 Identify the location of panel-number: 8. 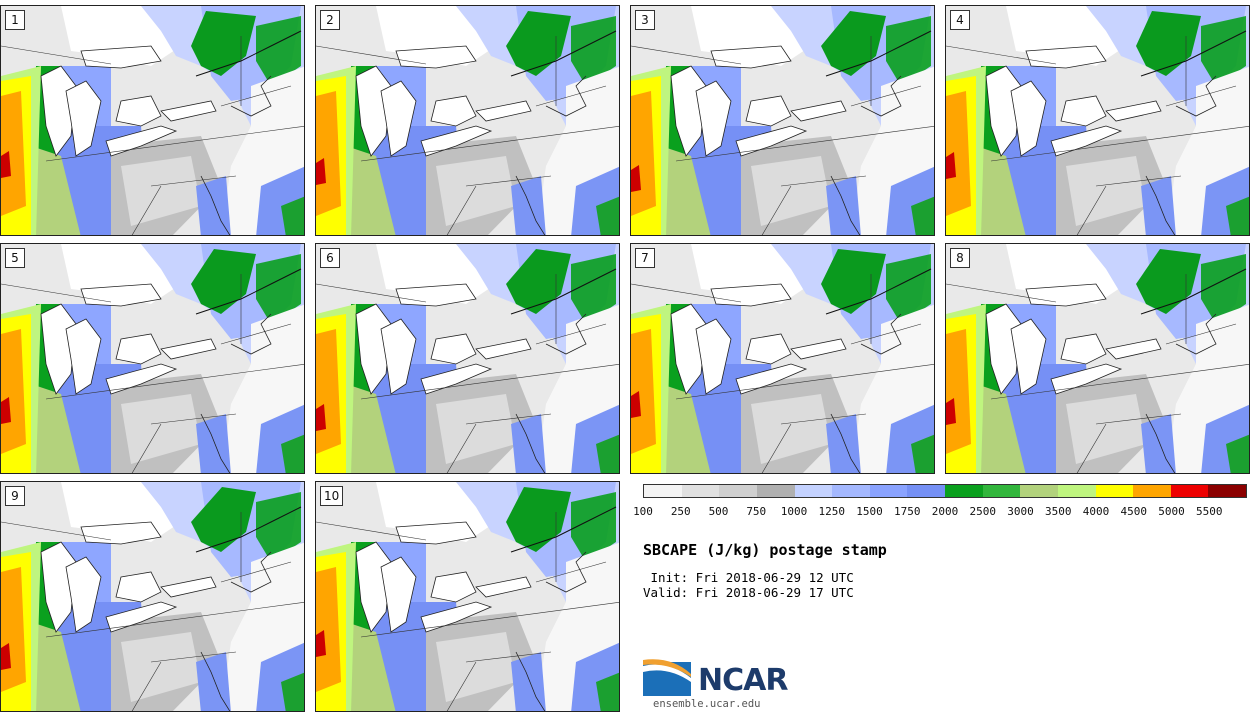
(960, 258).